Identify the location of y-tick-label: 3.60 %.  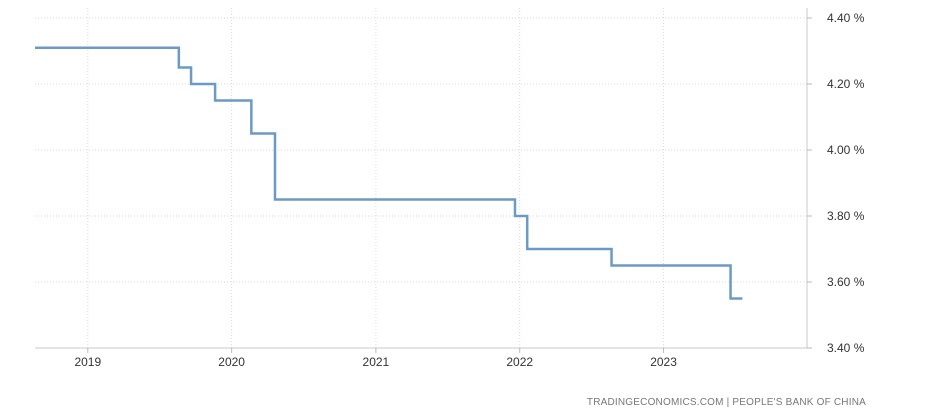
(846, 282).